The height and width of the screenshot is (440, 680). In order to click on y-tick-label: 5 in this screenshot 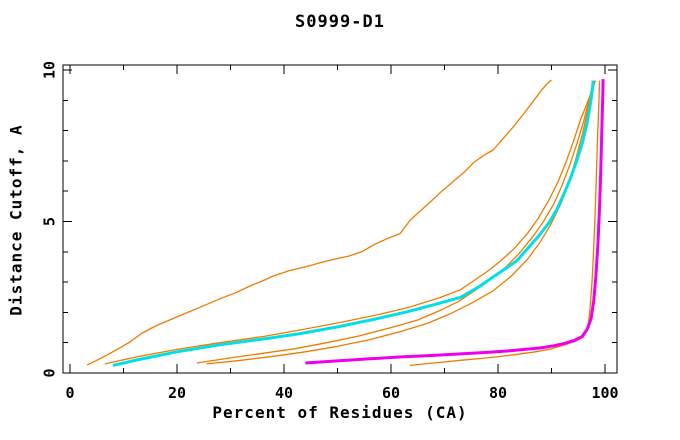, I will do `click(50, 221)`.